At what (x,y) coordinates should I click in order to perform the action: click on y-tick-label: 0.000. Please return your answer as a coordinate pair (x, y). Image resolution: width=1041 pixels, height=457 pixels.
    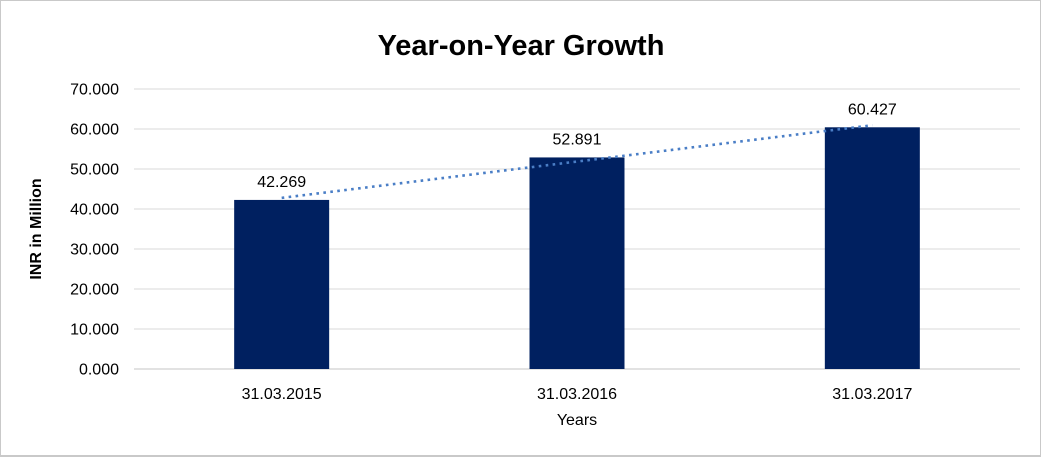
    Looking at the image, I should click on (99, 370).